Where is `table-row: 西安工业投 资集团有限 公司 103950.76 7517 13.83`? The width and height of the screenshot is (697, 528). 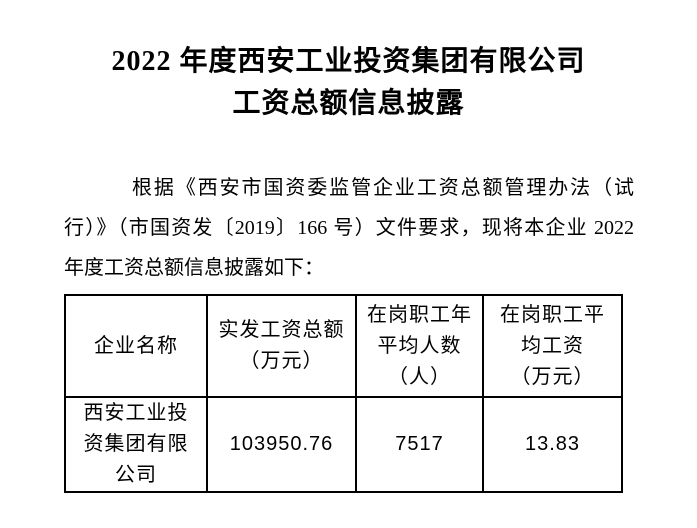 table-row: 西安工业投 资集团有限 公司 103950.76 7517 13.83 is located at coordinates (343, 444).